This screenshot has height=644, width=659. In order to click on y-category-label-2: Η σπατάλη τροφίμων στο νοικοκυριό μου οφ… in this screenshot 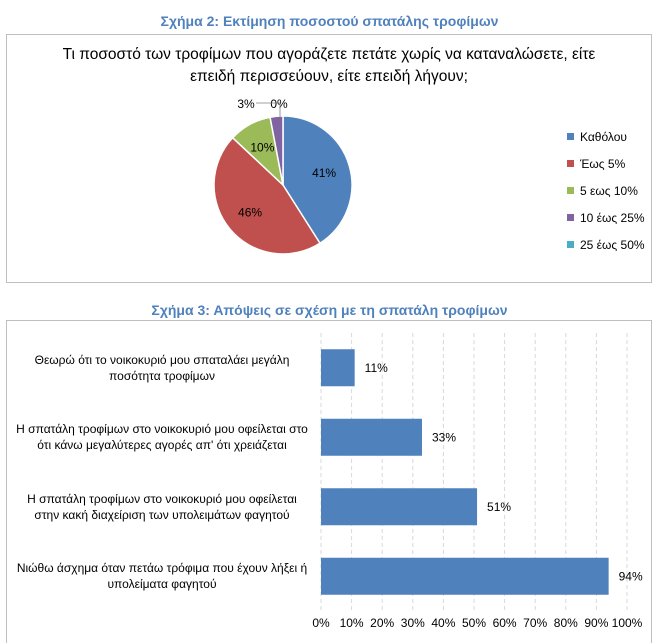, I will do `click(162, 437)`.